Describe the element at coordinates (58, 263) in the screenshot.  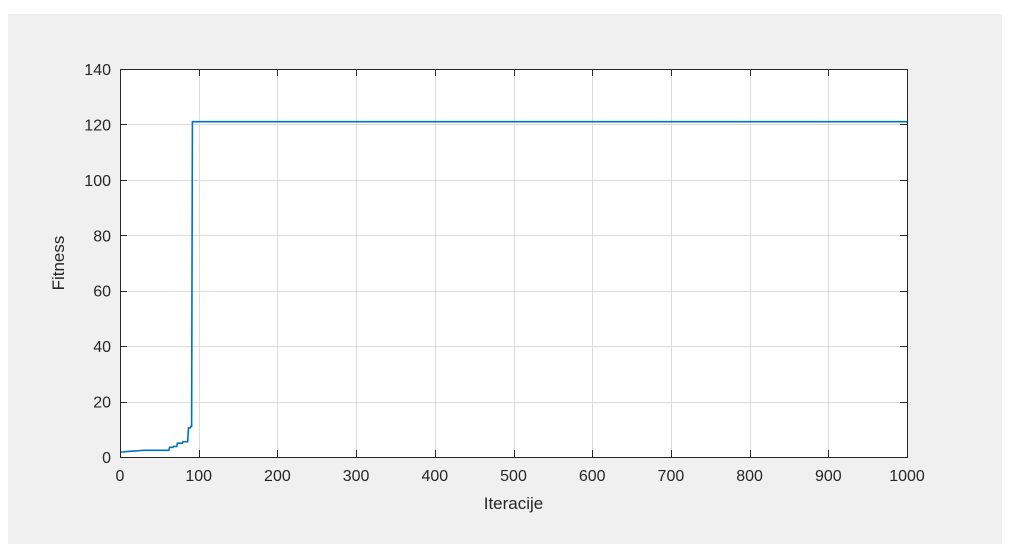
I see `y-axis-label: Fitness` at that location.